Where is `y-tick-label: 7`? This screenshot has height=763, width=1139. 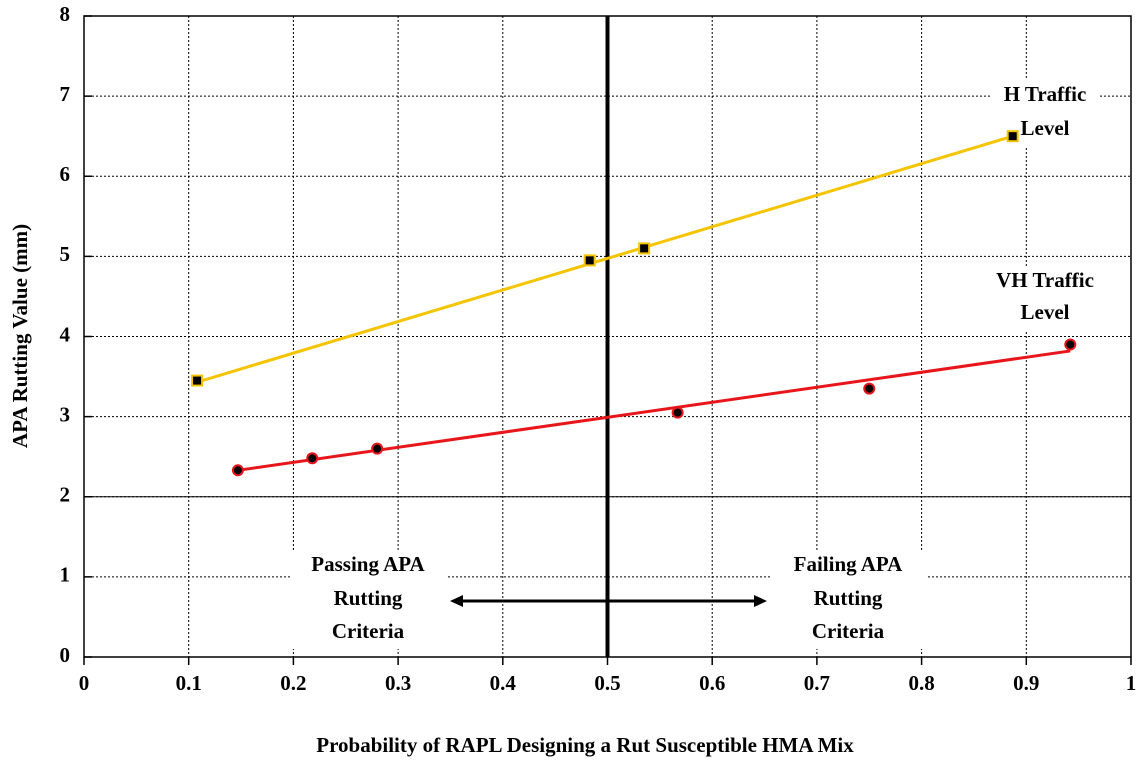
y-tick-label: 7 is located at coordinates (65, 94).